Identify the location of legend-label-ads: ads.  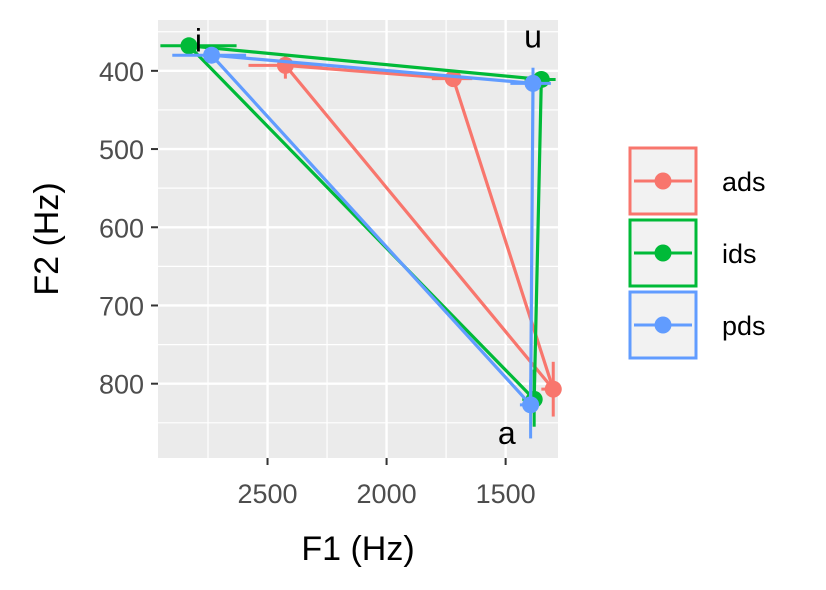
(744, 182).